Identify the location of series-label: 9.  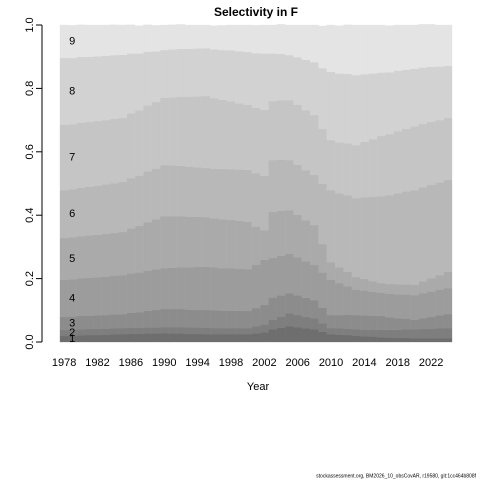
(72, 41).